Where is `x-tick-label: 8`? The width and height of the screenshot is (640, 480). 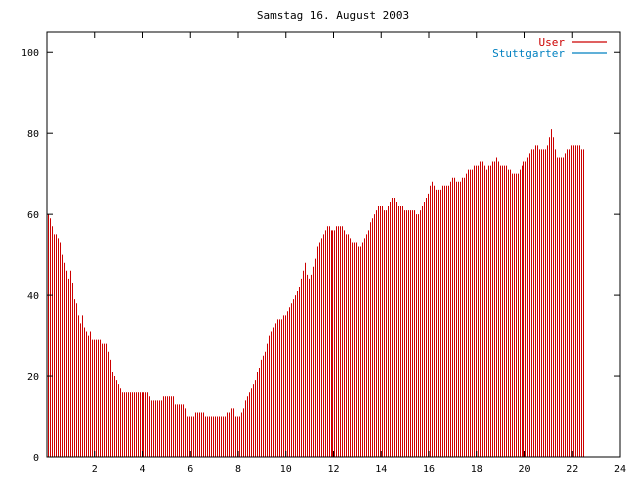 x-tick-label: 8 is located at coordinates (238, 469).